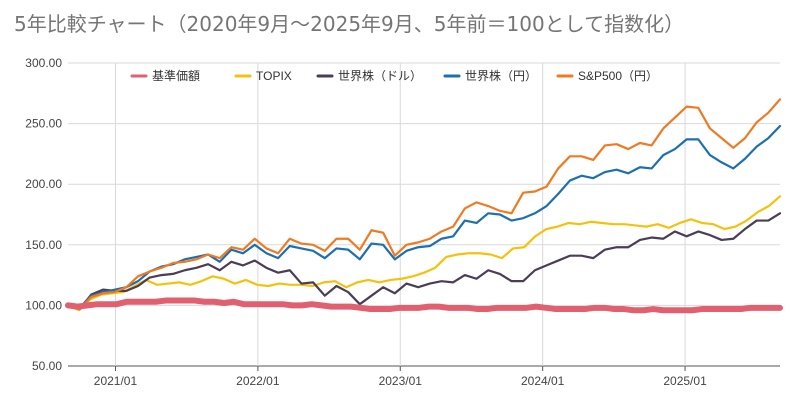 This screenshot has height=405, width=800. Describe the element at coordinates (43, 184) in the screenshot. I see `y-tick-label: 200.00` at that location.